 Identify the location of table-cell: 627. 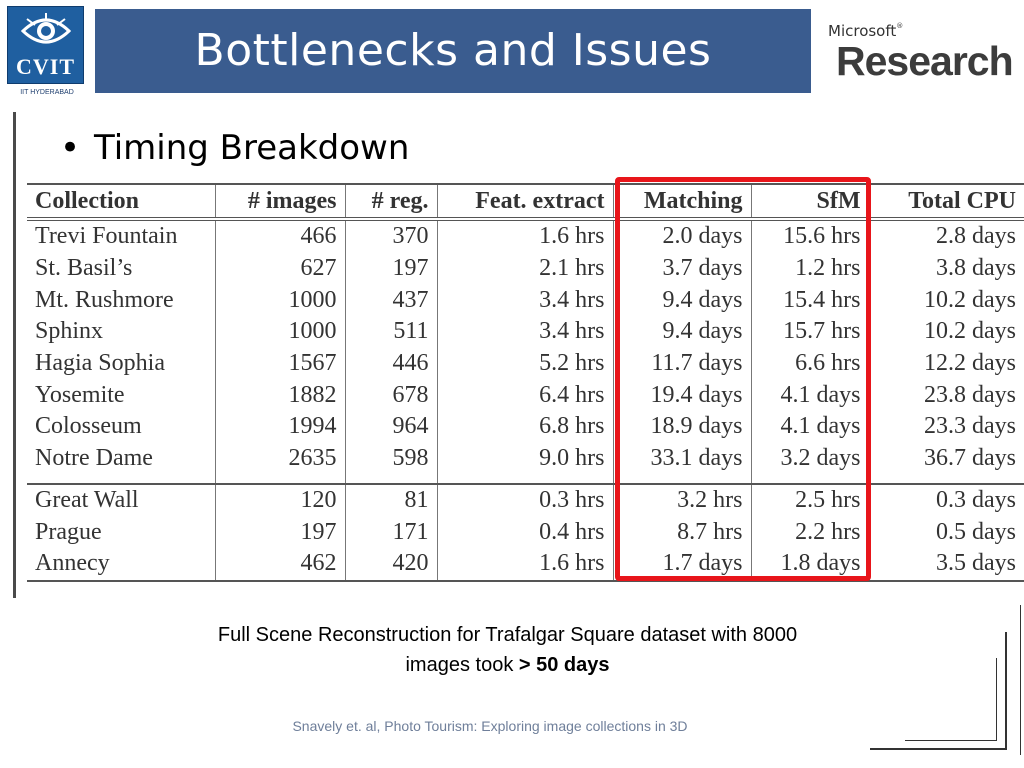
(279, 268).